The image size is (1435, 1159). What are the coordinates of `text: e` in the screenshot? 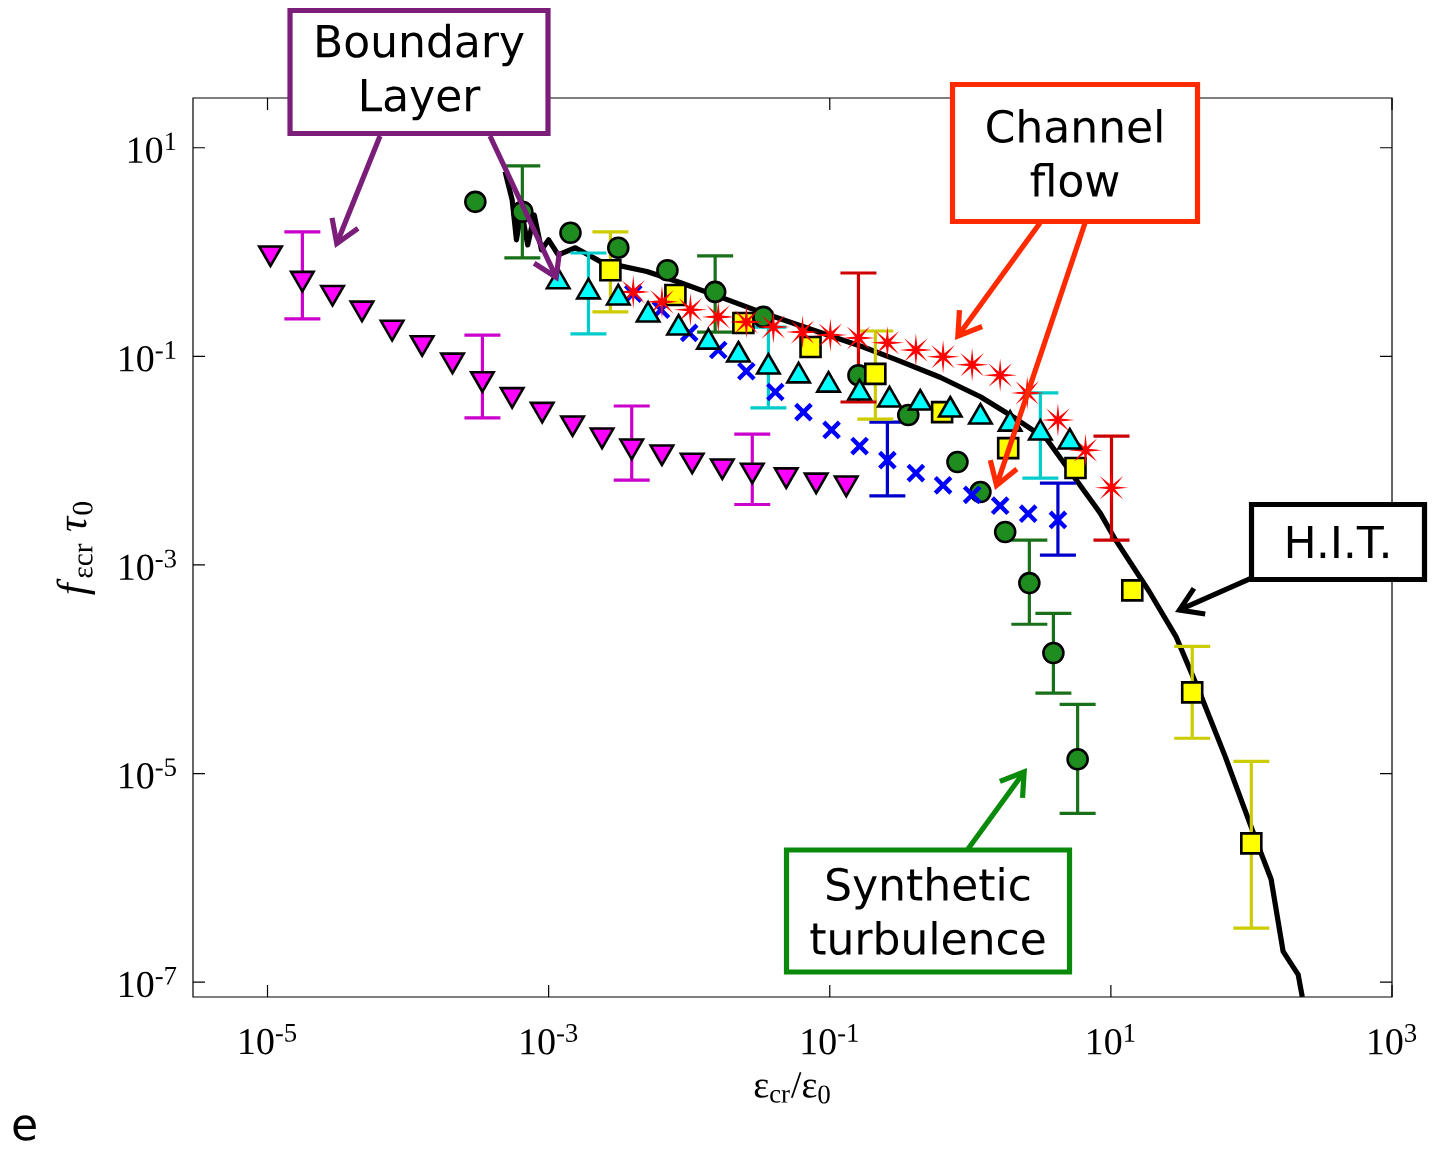 It's located at (24, 1128).